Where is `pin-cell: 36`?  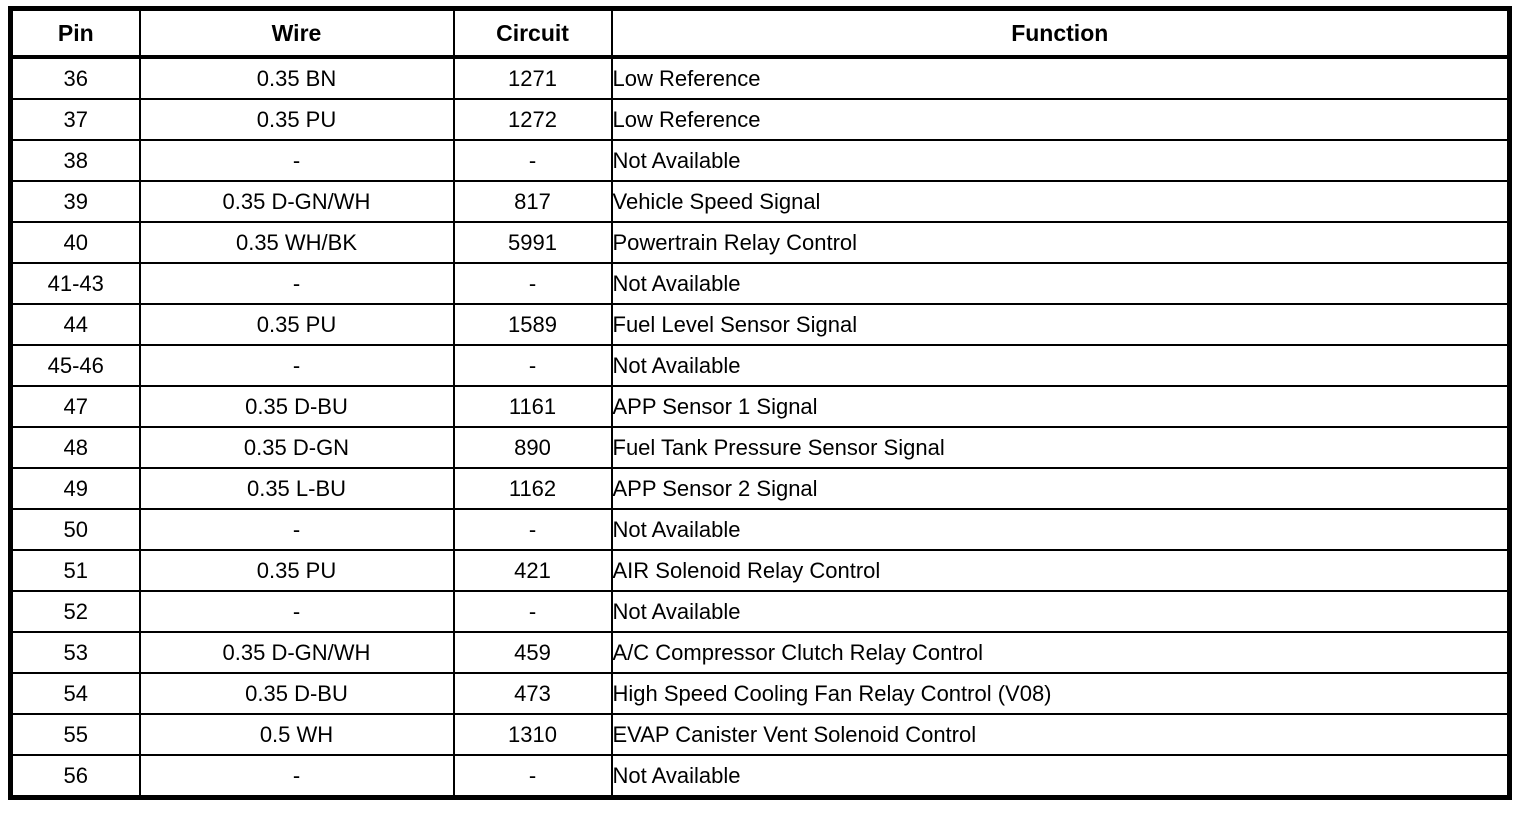
pin-cell: 36 is located at coordinates (75, 78).